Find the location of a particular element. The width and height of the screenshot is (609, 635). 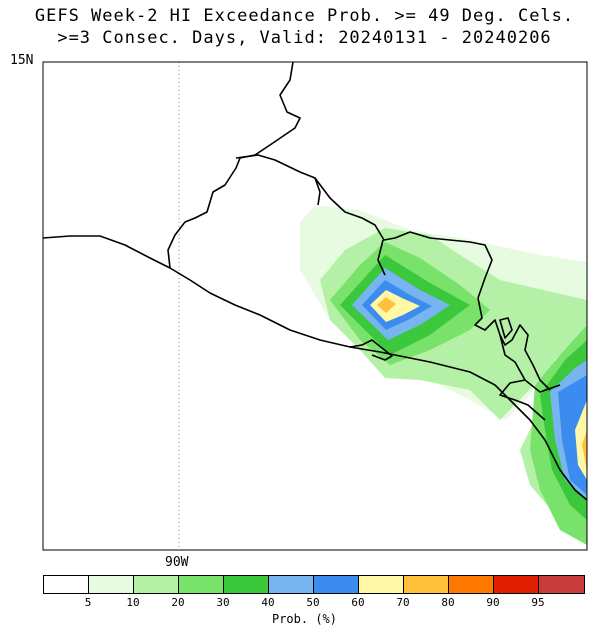

prob-60-area-se is located at coordinates (581, 440).